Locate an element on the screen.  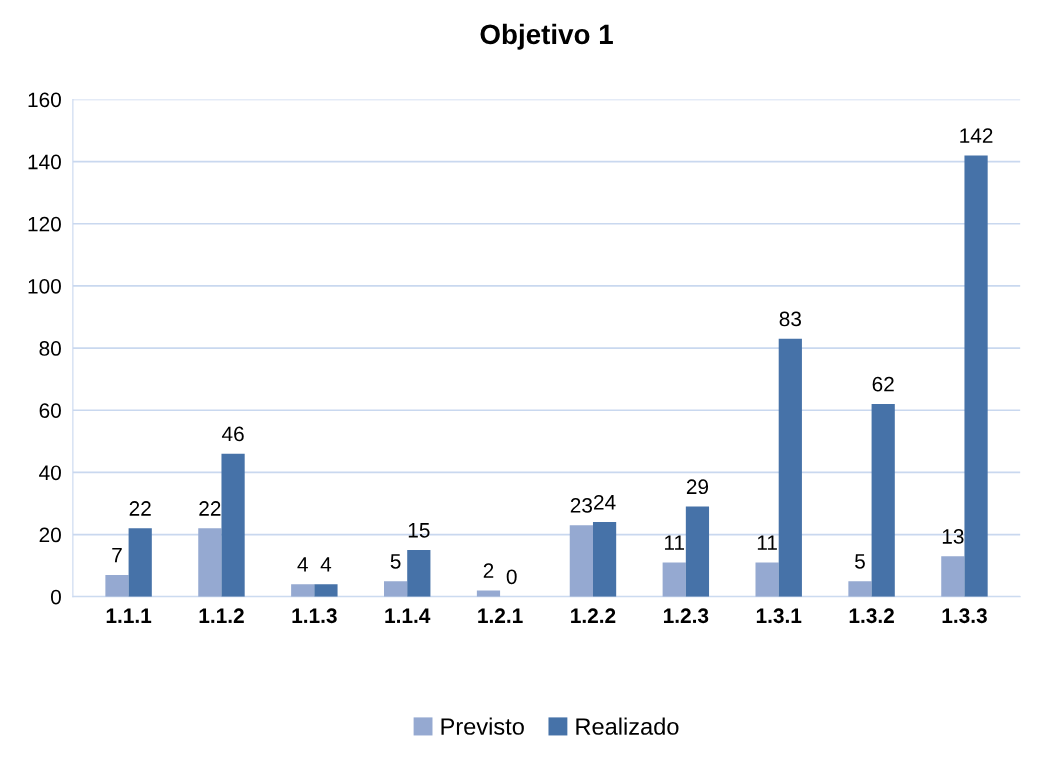
x-tick-label: 1.2.1 is located at coordinates (500, 615).